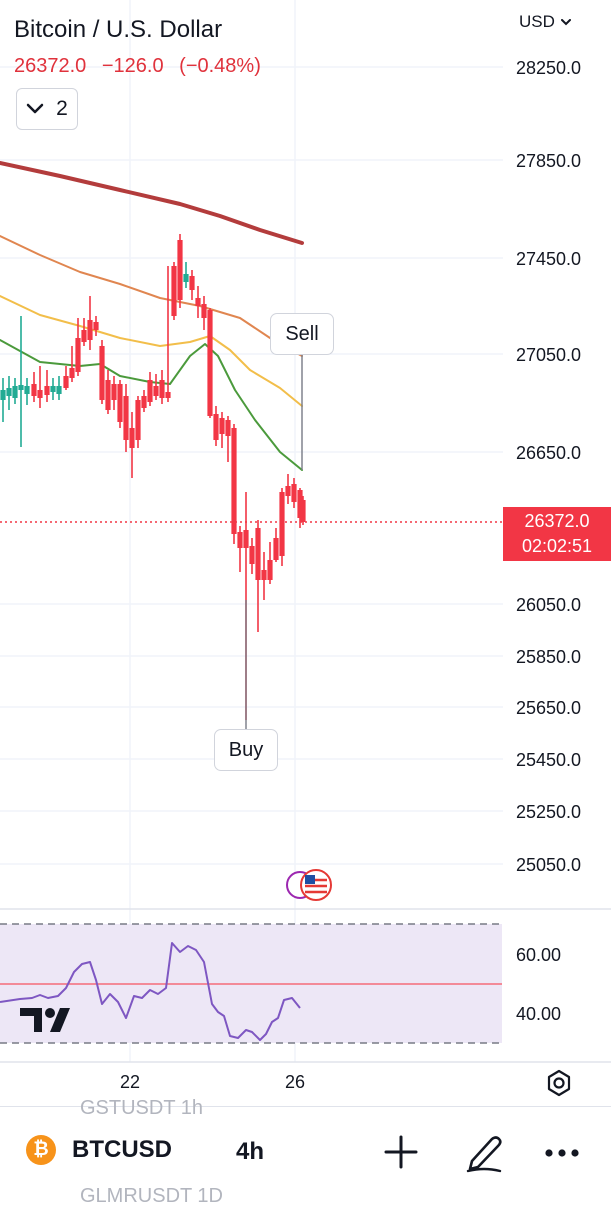  What do you see at coordinates (548, 259) in the screenshot?
I see `price-axis-label: 27450.0` at bounding box center [548, 259].